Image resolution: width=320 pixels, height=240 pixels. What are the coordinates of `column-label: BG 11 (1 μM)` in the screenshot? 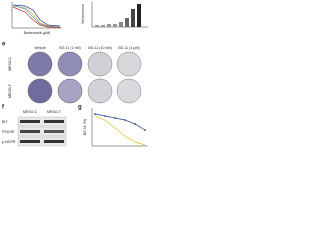 It's located at (128, 48).